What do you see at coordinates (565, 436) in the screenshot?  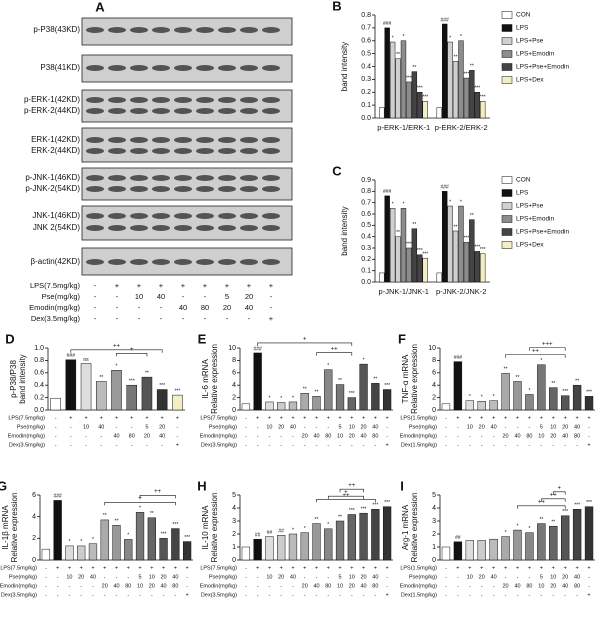 I see `row-cell: 40` at bounding box center [565, 436].